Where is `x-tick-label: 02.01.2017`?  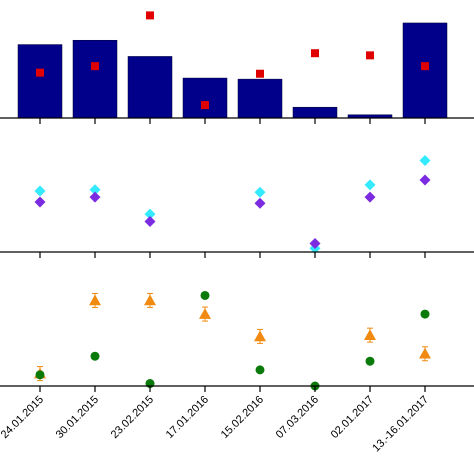 x-tick-label: 02.01.2017 is located at coordinates (352, 417).